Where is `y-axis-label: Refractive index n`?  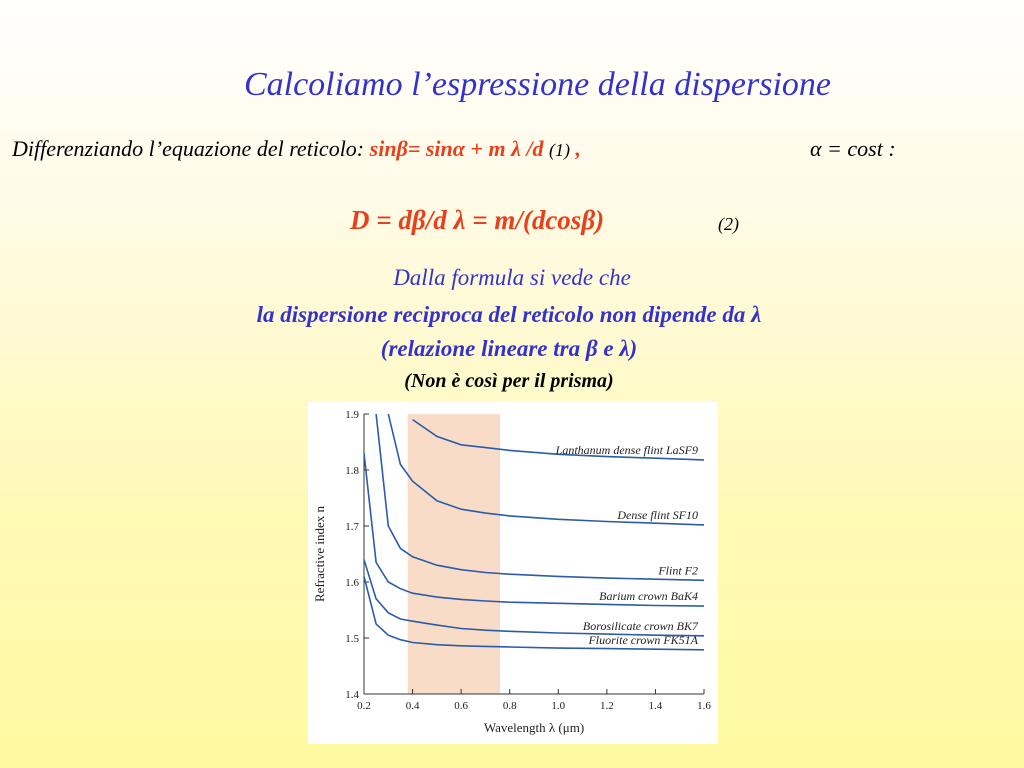 y-axis-label: Refractive index n is located at coordinates (319, 553).